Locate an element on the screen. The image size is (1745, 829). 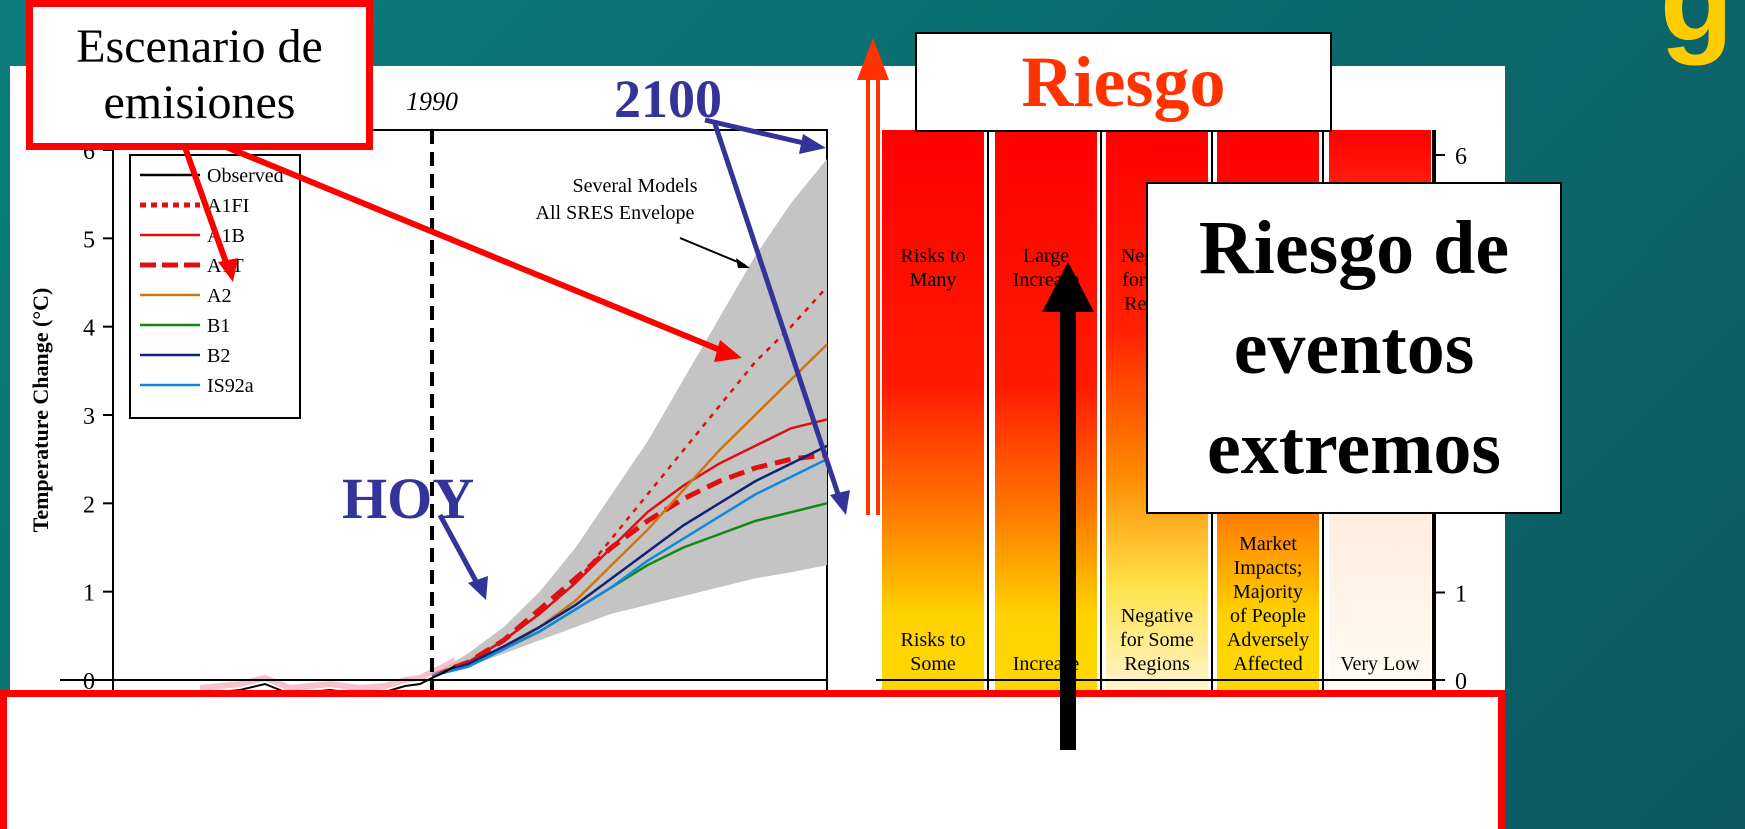
risk-bar-top-label: Large is located at coordinates (1046, 256).